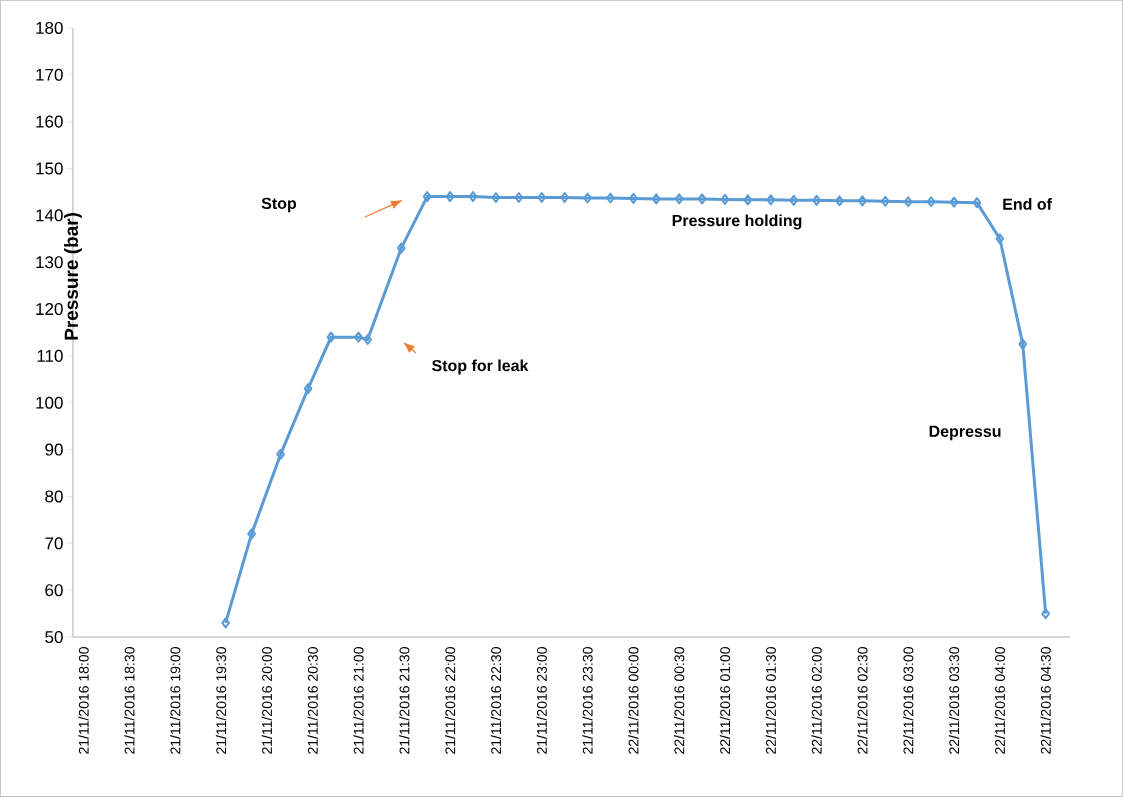 The width and height of the screenshot is (1123, 797). I want to click on annotation: Pressure holding, so click(737, 222).